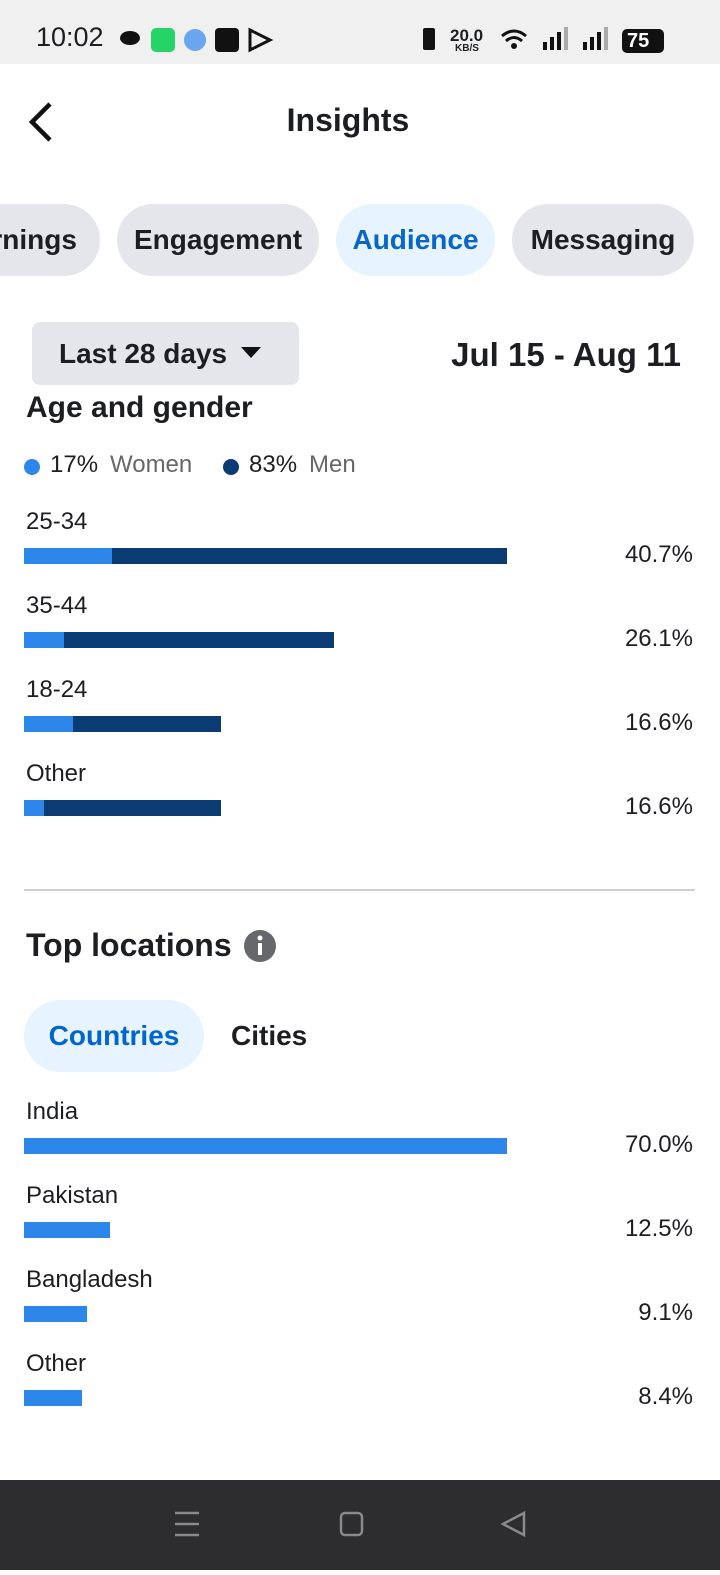 This screenshot has height=1575, width=720. What do you see at coordinates (332, 464) in the screenshot?
I see `legend-label: Men` at bounding box center [332, 464].